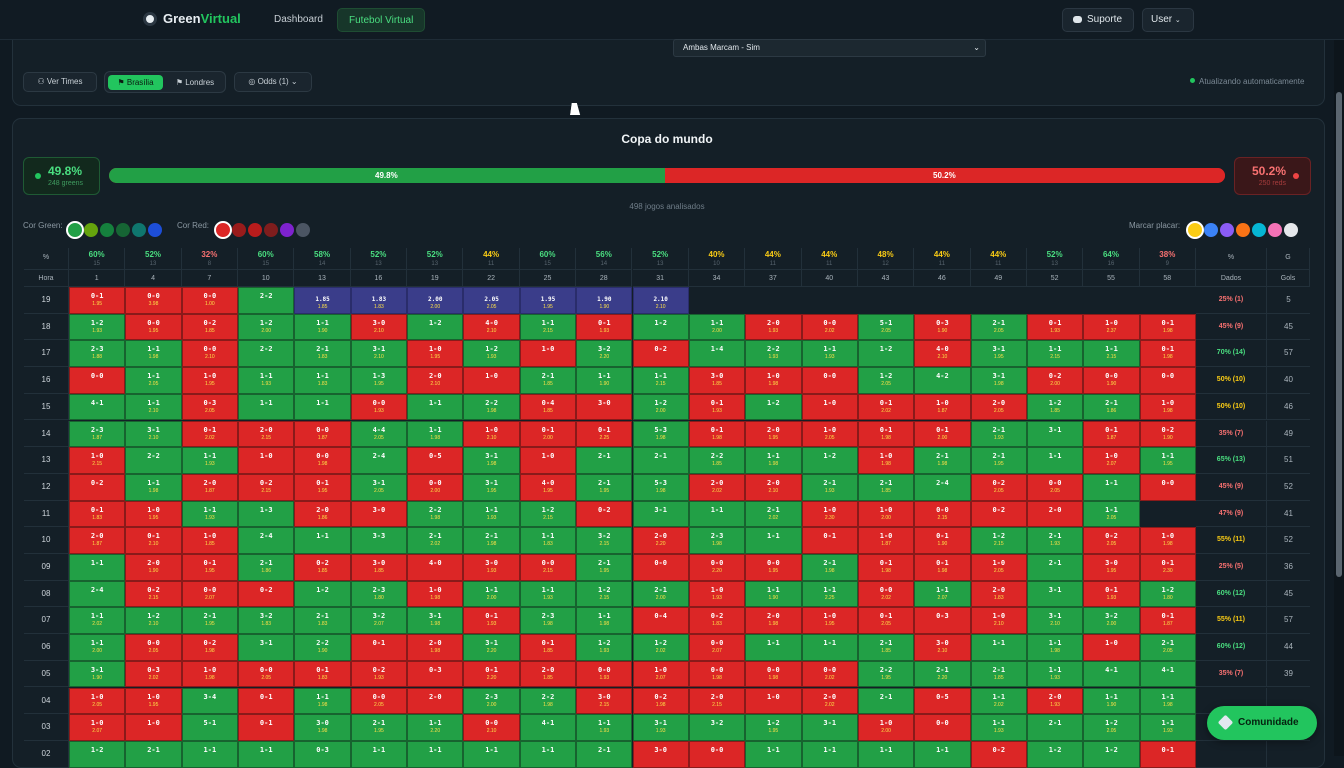 The width and height of the screenshot is (1344, 768). Describe the element at coordinates (1339, 334) in the screenshot. I see `scrollbar-thumb` at that location.